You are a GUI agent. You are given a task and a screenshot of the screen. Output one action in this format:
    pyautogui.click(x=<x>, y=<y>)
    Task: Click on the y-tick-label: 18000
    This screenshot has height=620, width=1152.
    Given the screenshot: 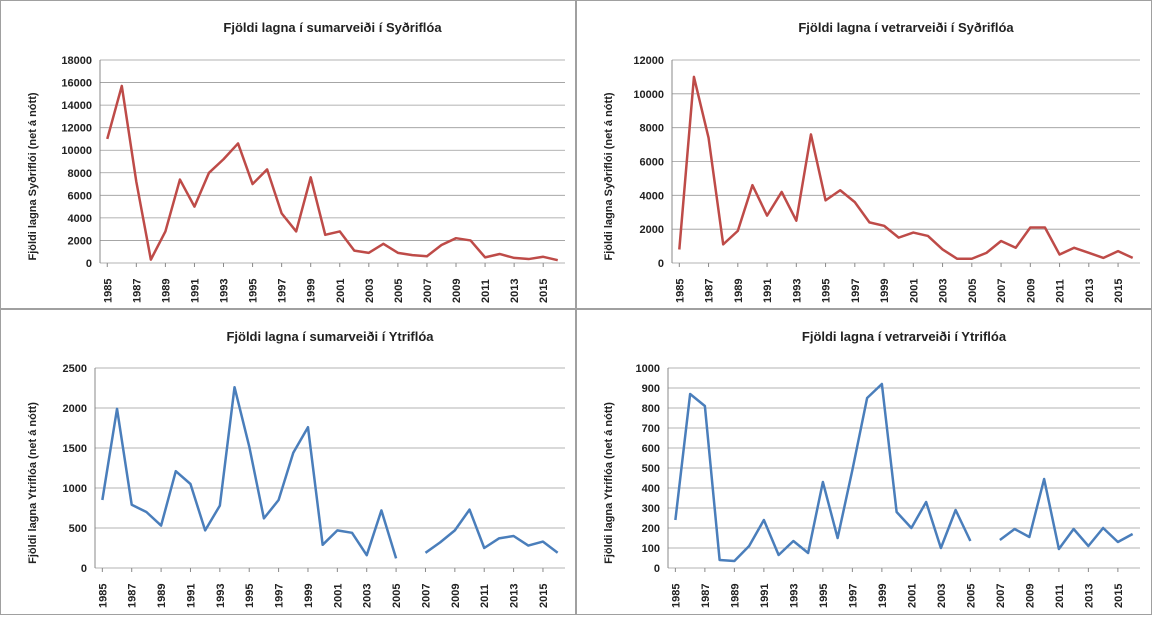 What is the action you would take?
    pyautogui.click(x=76, y=61)
    